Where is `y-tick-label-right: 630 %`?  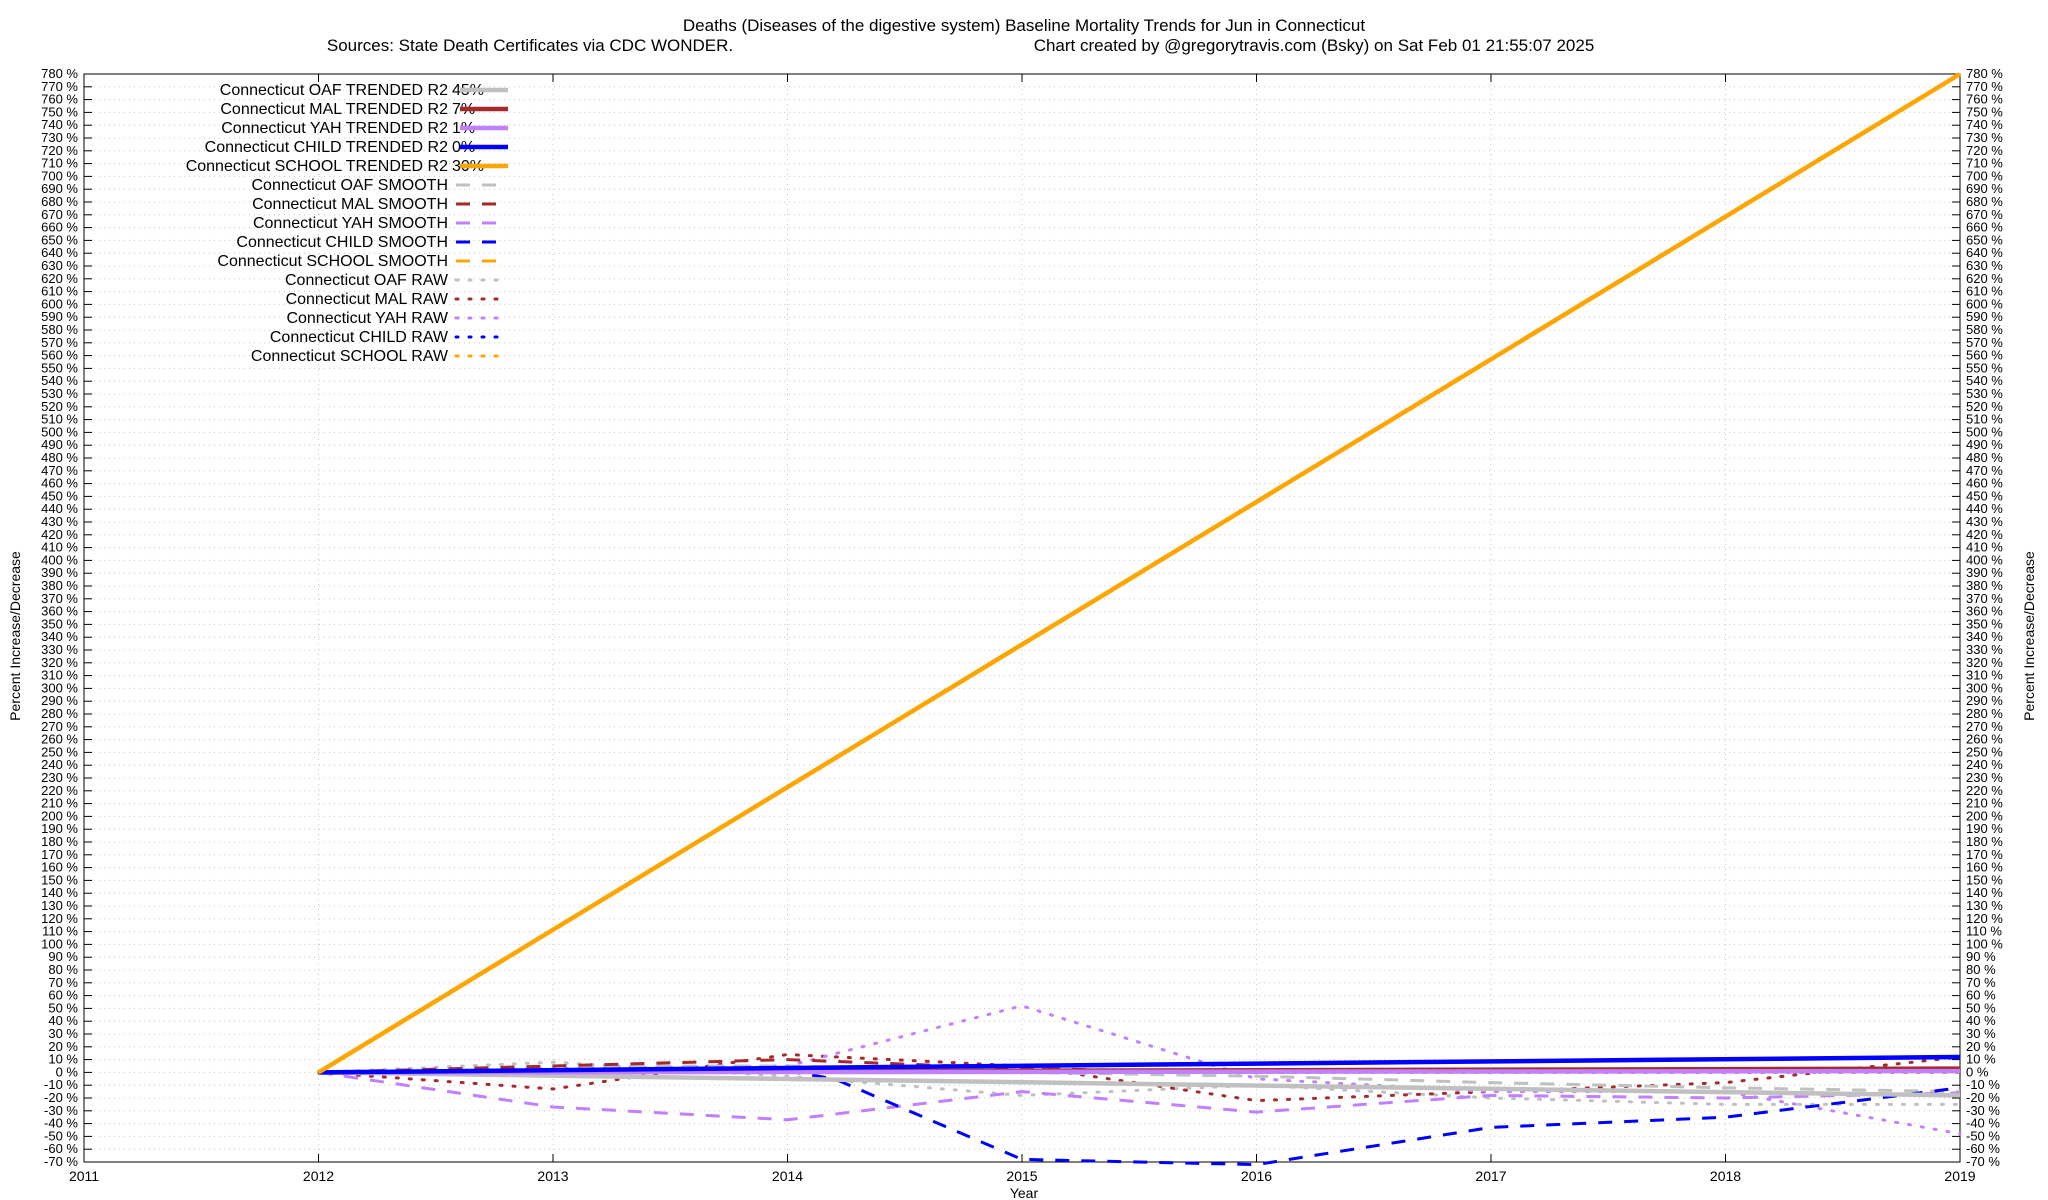
y-tick-label-right: 630 % is located at coordinates (1984, 265).